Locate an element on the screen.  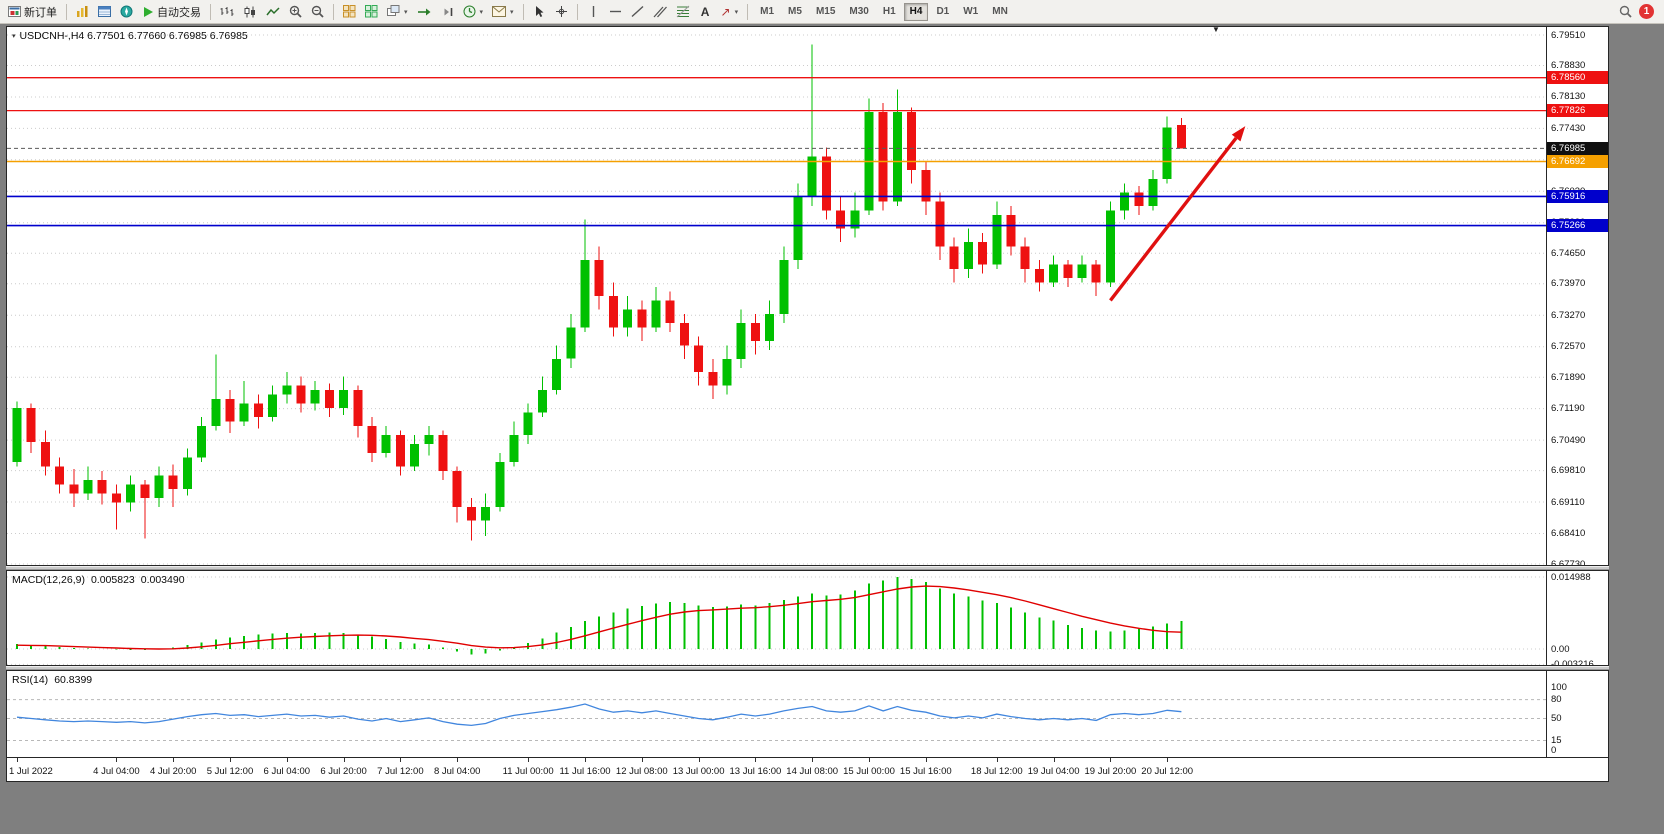
price-axis-label: 6.78130 is located at coordinates (1568, 97).